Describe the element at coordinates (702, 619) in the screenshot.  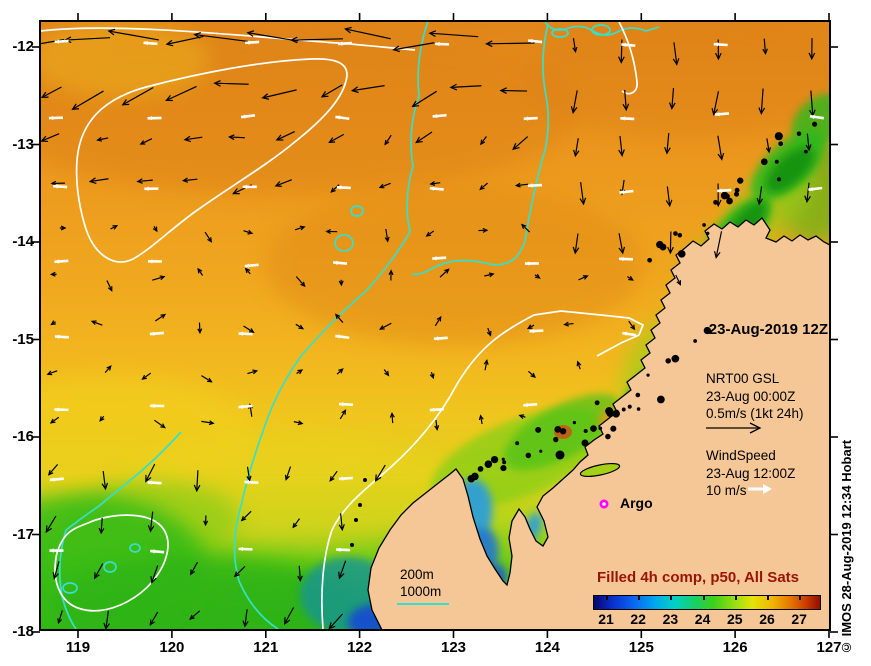
I see `colorbar-tick-label: 24` at that location.